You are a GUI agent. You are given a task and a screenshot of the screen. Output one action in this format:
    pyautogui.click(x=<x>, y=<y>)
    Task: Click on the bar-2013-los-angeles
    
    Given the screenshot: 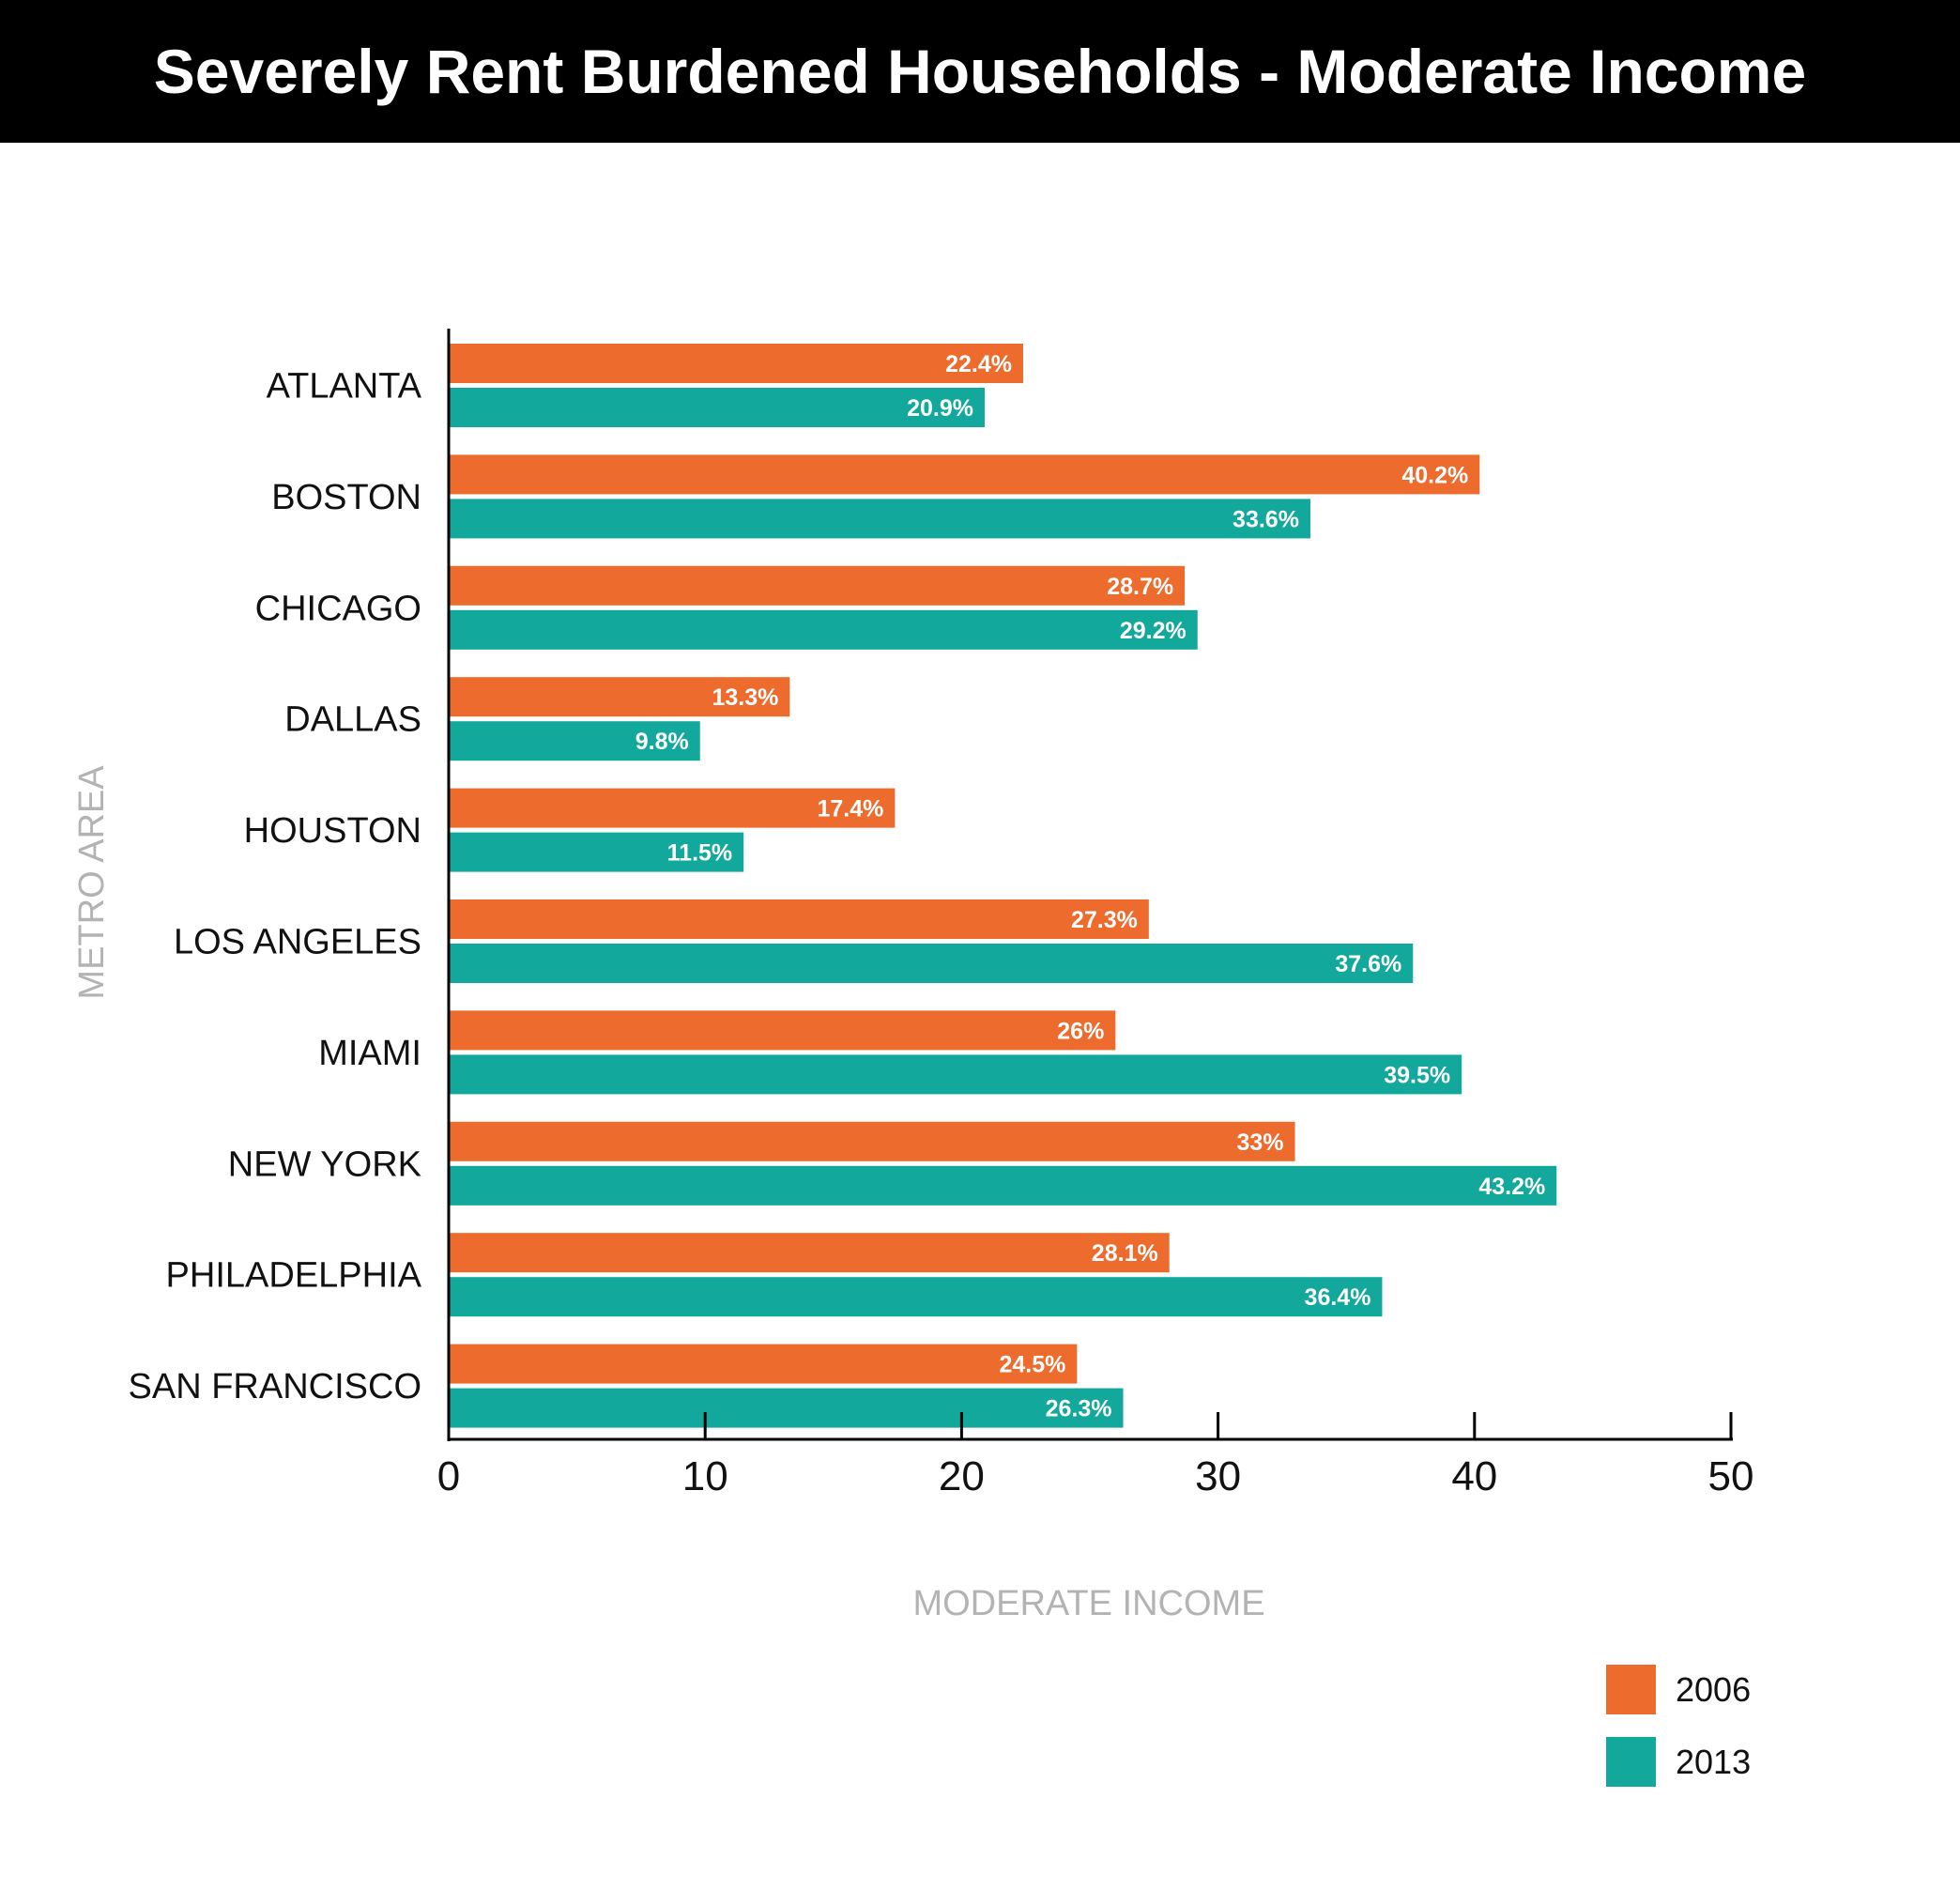 What is the action you would take?
    pyautogui.click(x=931, y=963)
    